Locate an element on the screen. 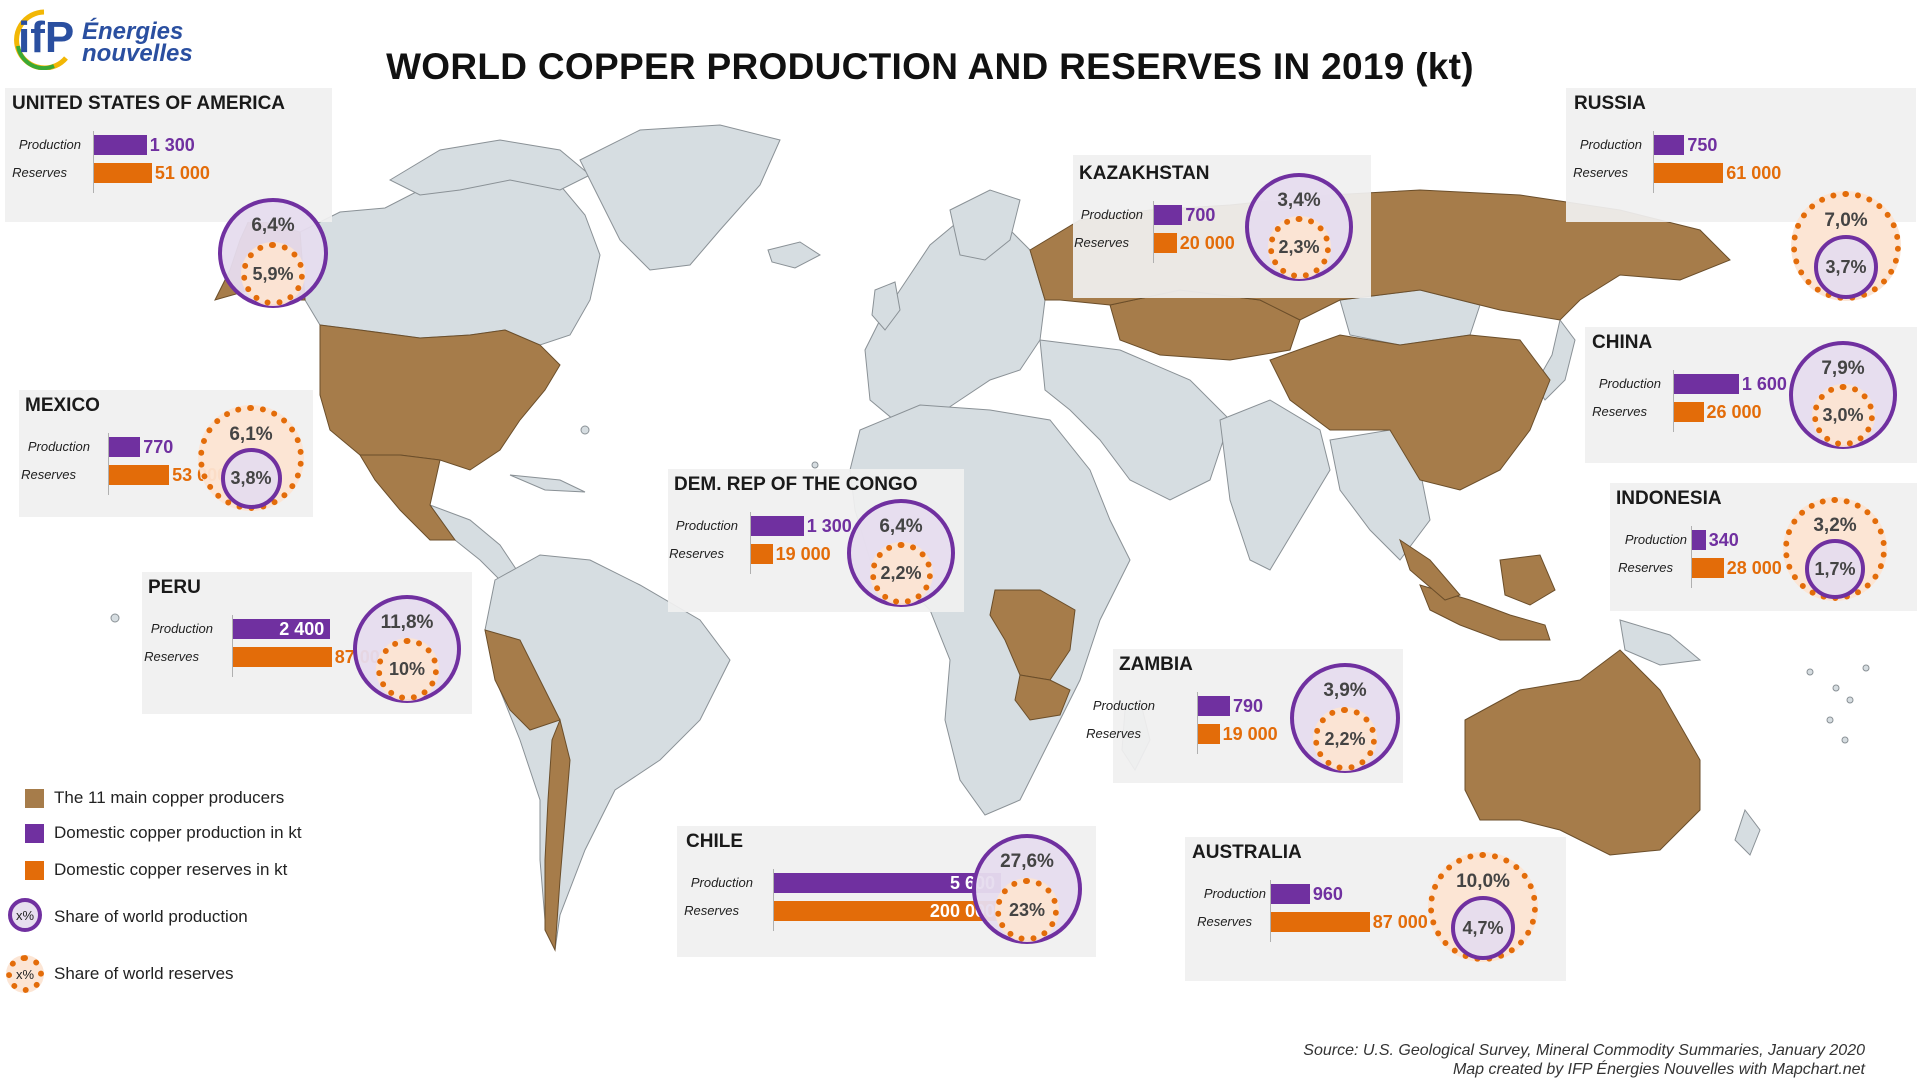 Image resolution: width=1917 pixels, height=1079 pixels. legend-reserves-swatch is located at coordinates (34, 870).